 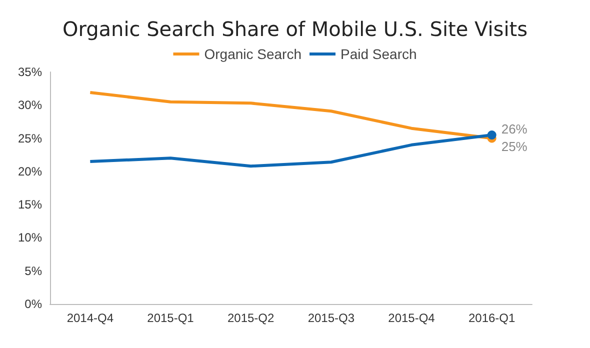 I want to click on y-tick-label: 35%, so click(x=30, y=72).